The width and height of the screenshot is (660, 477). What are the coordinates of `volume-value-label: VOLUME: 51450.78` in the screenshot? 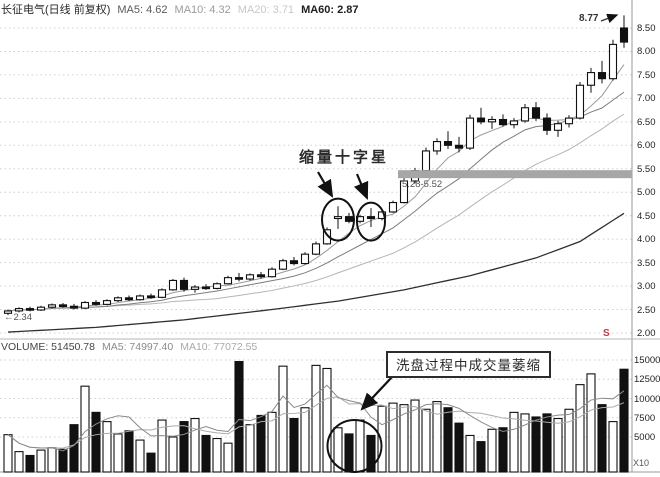 It's located at (48, 347).